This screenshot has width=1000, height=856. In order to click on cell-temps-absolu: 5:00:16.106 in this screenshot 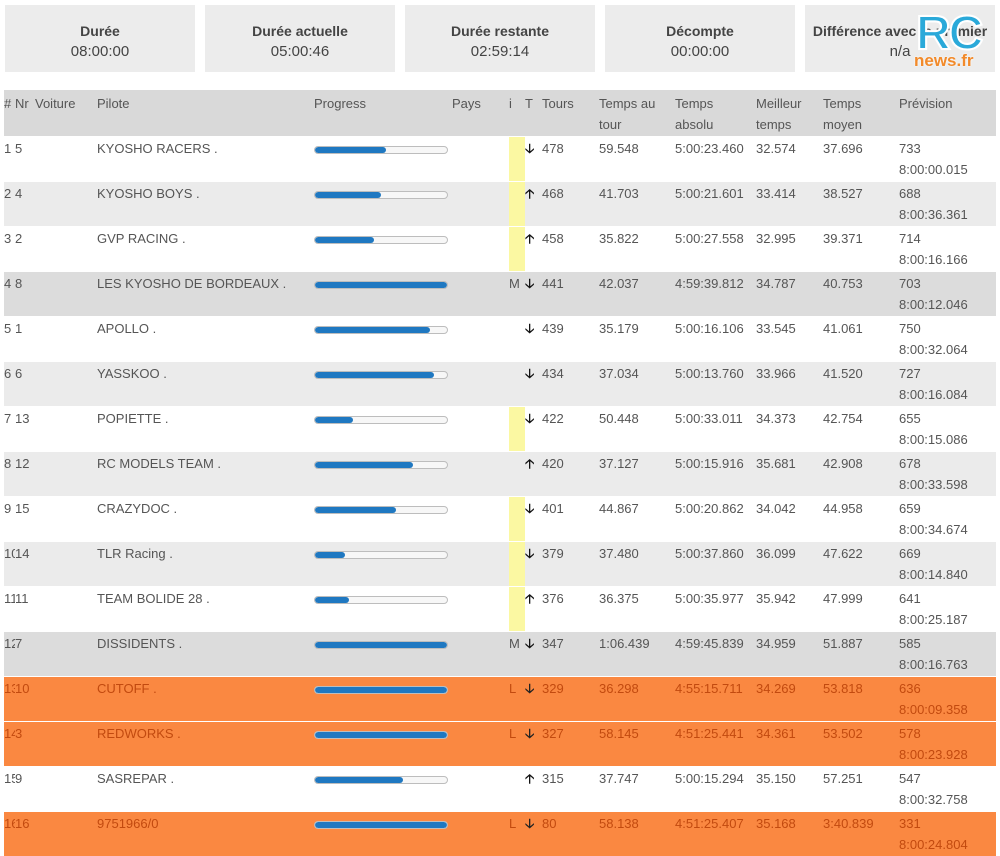, I will do `click(715, 339)`.